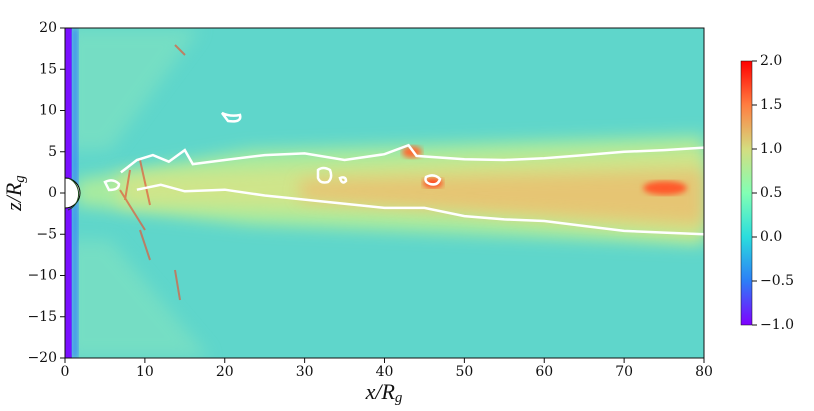 The width and height of the screenshot is (814, 411). Describe the element at coordinates (771, 193) in the screenshot. I see `colorbar-tick-label: 0.5` at that location.